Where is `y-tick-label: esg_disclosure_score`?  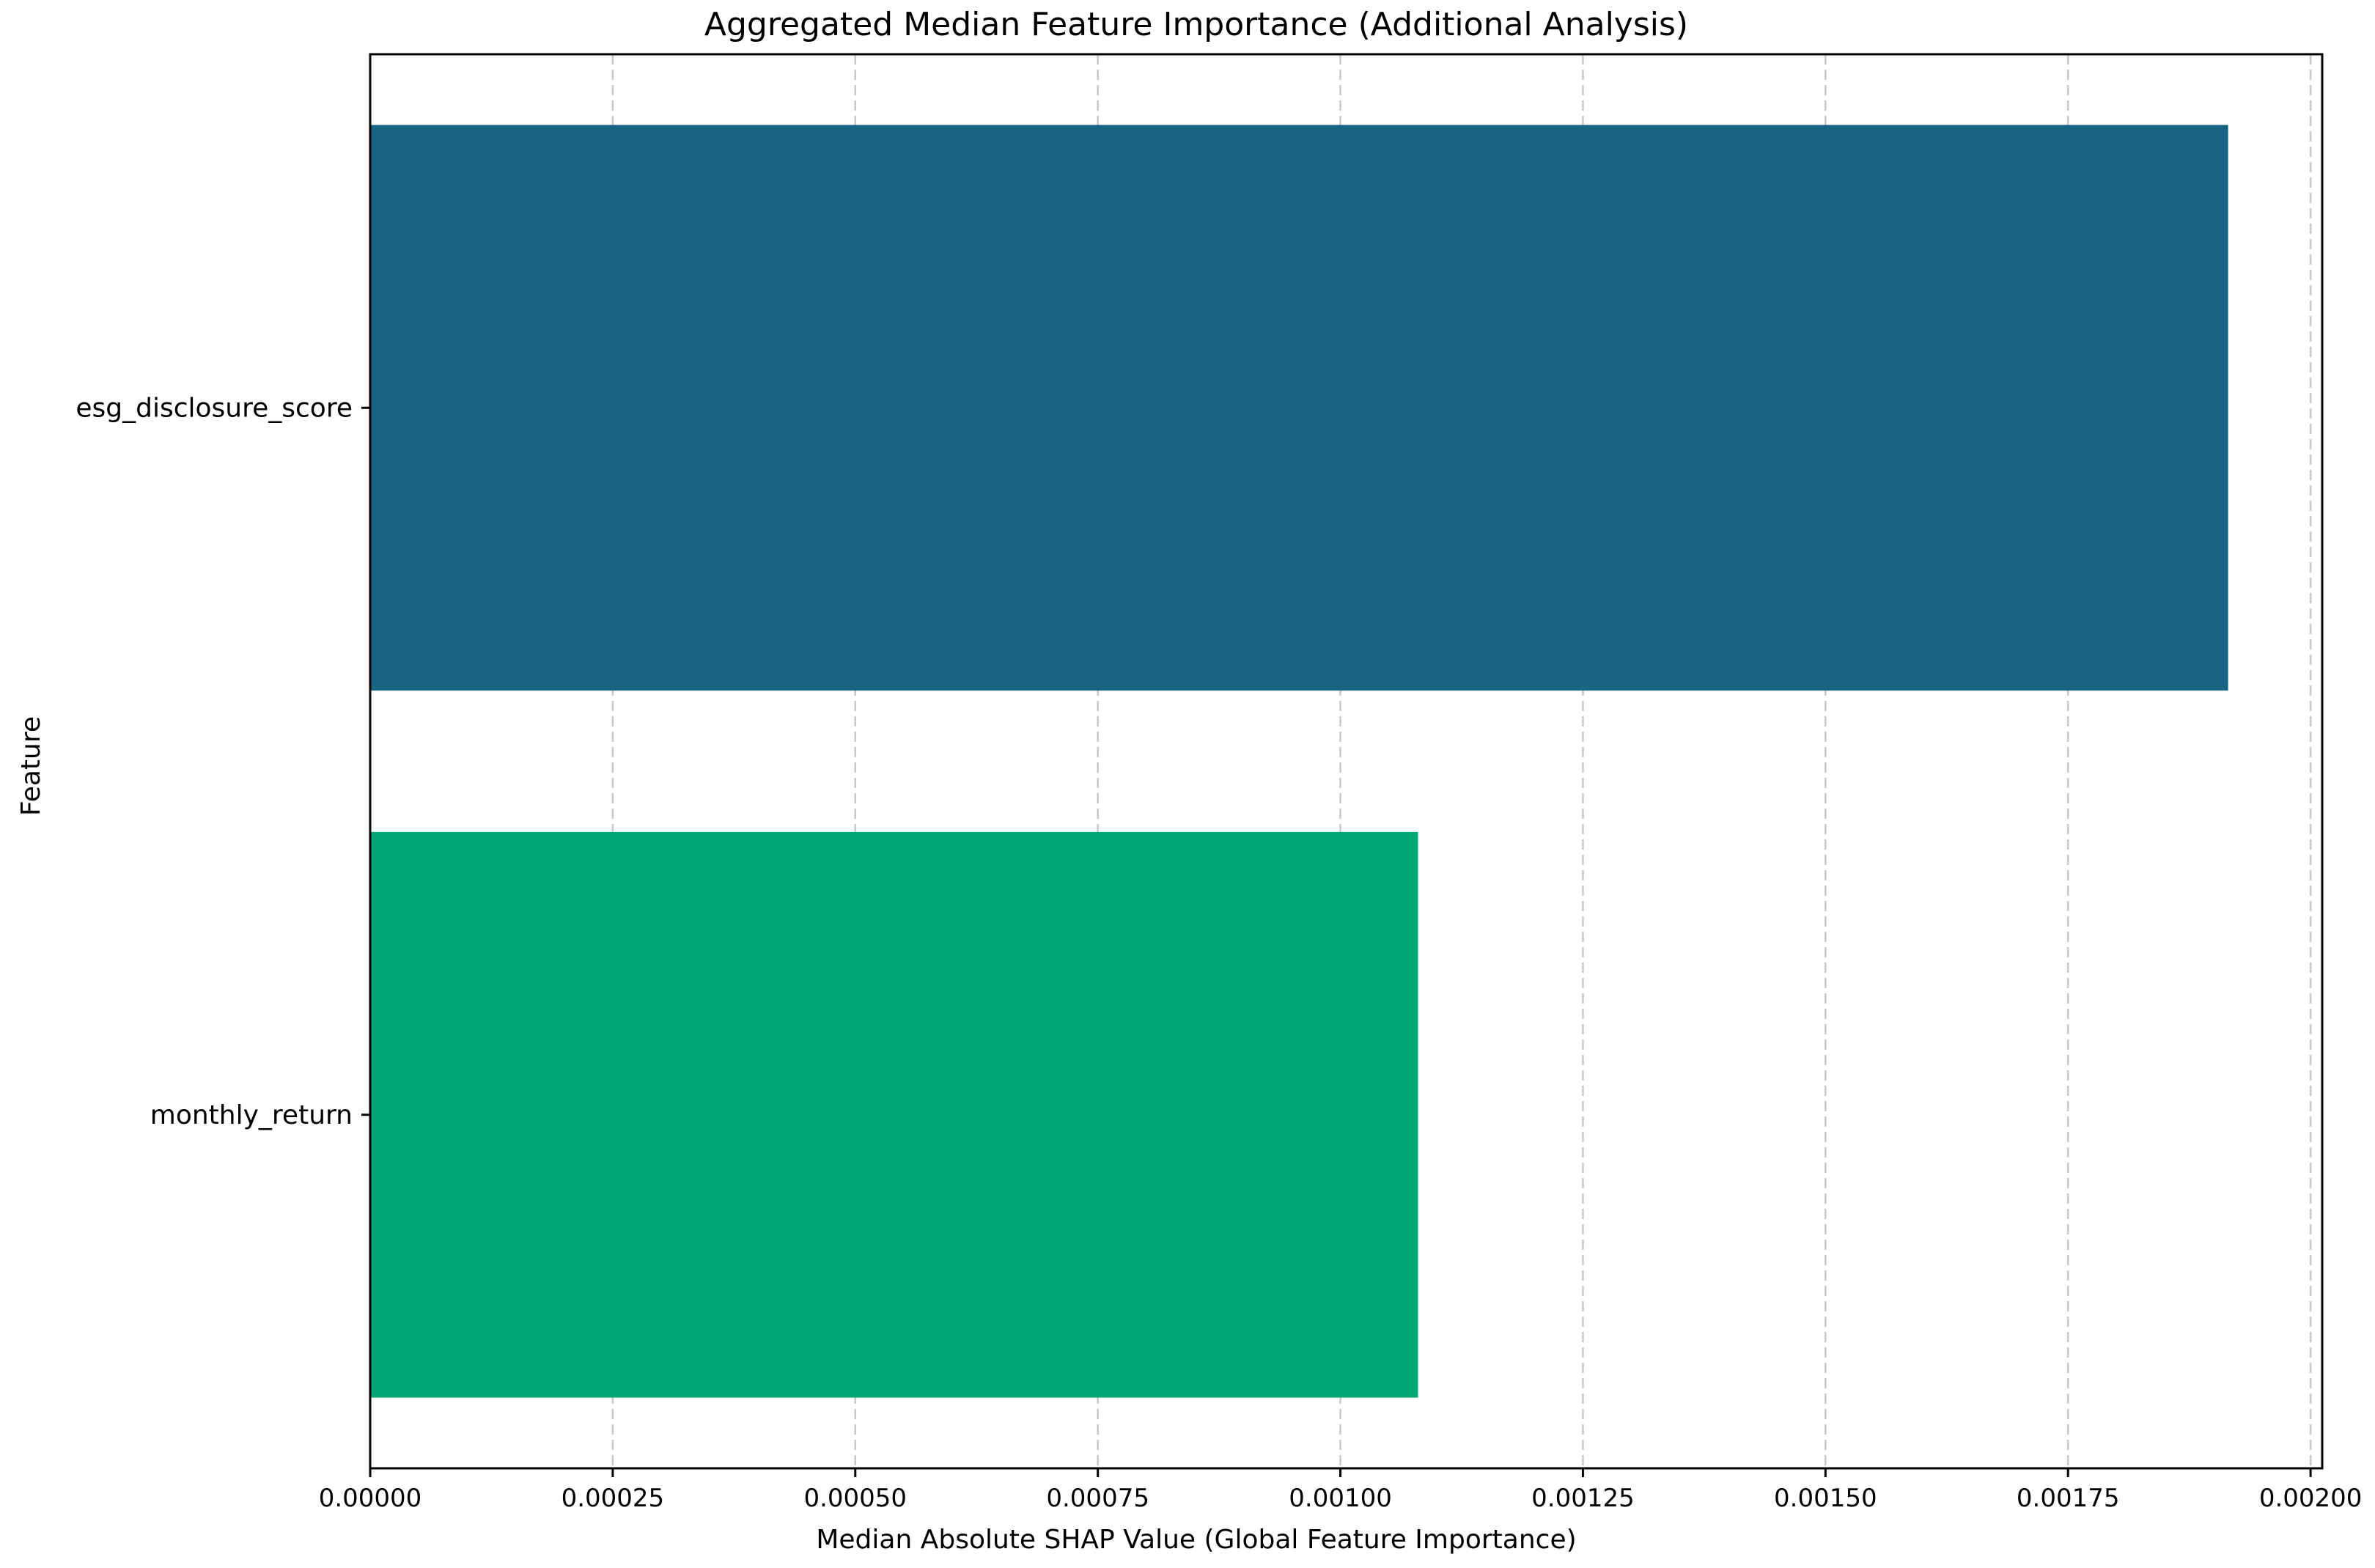 y-tick-label: esg_disclosure_score is located at coordinates (214, 408).